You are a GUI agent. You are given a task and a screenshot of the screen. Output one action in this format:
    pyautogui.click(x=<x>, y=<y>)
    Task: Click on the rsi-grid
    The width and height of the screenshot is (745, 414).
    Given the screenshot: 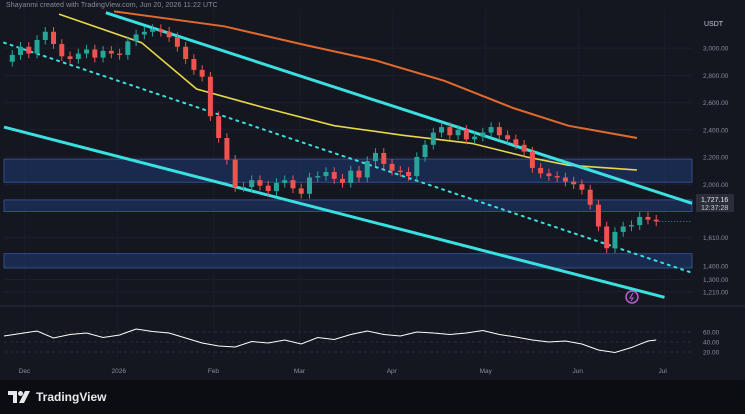 What is the action you would take?
    pyautogui.click(x=348, y=342)
    